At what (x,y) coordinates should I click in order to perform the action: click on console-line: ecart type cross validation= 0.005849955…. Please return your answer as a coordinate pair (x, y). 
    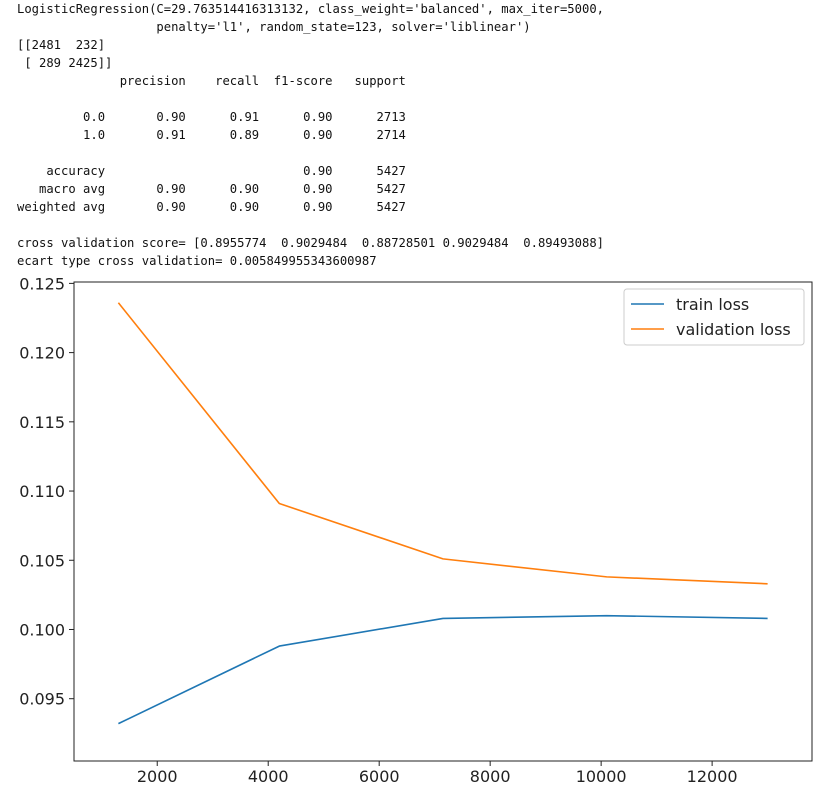
    Looking at the image, I should click on (197, 261).